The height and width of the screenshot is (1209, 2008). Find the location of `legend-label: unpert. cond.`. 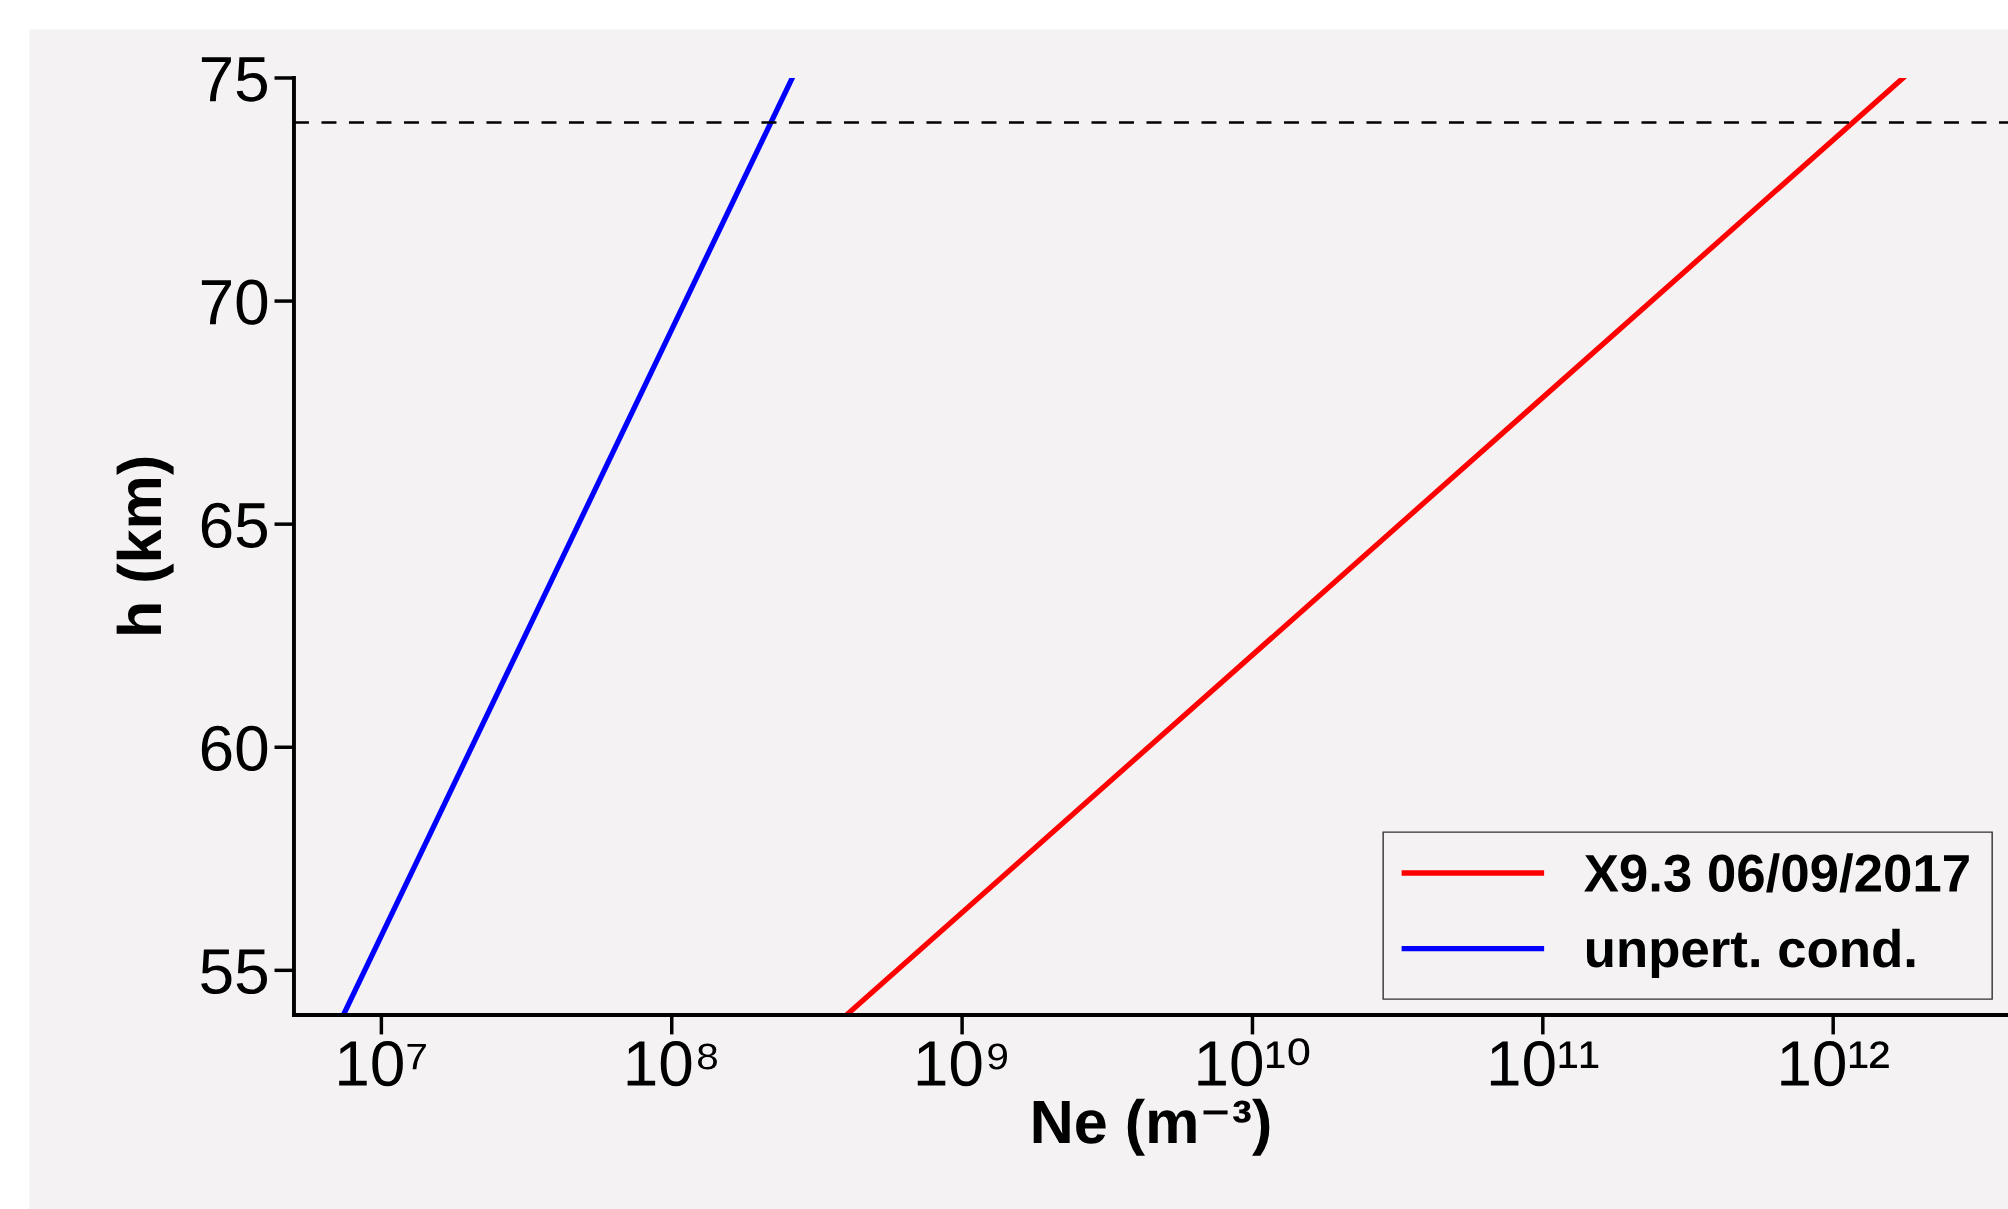

legend-label: unpert. cond. is located at coordinates (1750, 953).